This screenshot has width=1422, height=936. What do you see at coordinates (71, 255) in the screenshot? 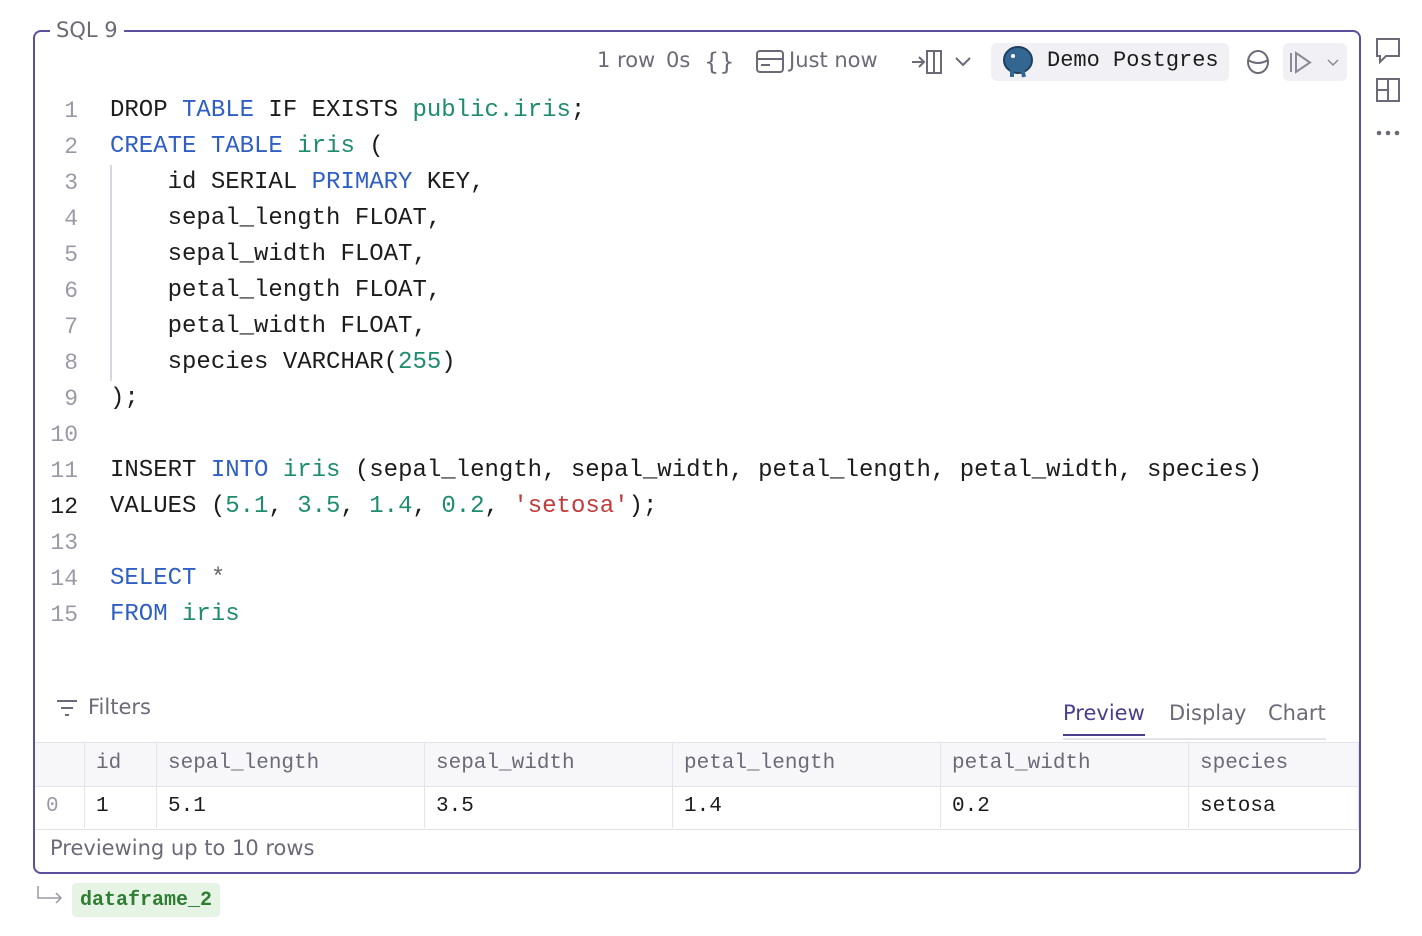
I see `line-number: 5` at bounding box center [71, 255].